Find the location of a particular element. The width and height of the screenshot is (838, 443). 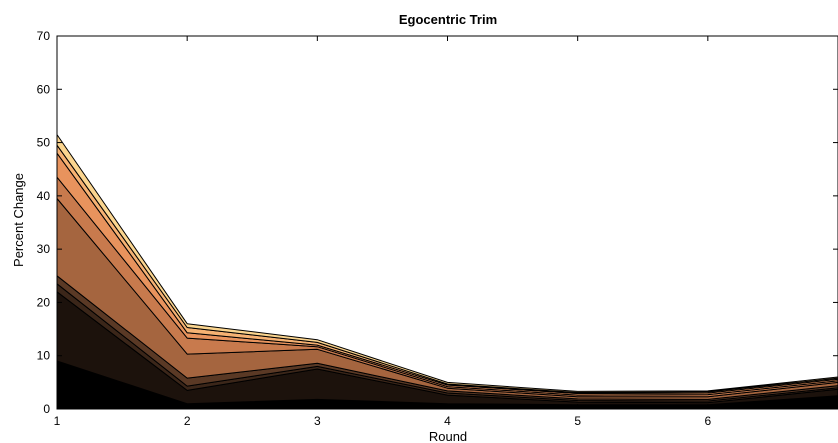

y-tick-label: 20 is located at coordinates (44, 302).